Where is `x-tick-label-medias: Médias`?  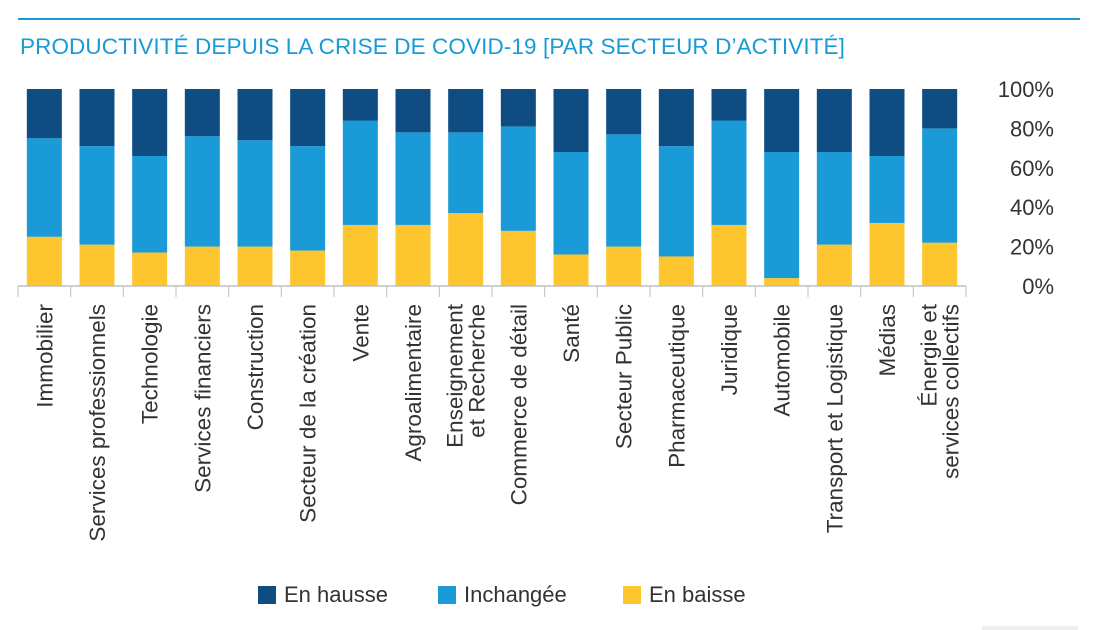 x-tick-label-medias: Médias is located at coordinates (887, 340).